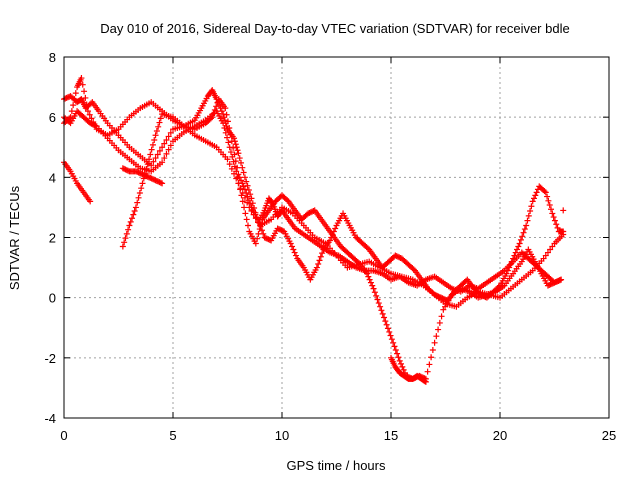 The height and width of the screenshot is (480, 640). Describe the element at coordinates (52, 57) in the screenshot. I see `y-tick-label: 8` at that location.